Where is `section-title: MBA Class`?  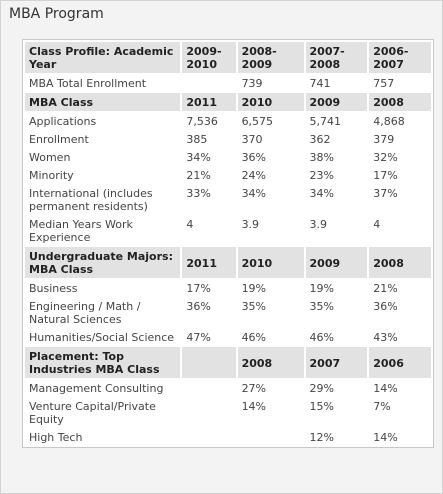 section-title: MBA Class is located at coordinates (103, 102).